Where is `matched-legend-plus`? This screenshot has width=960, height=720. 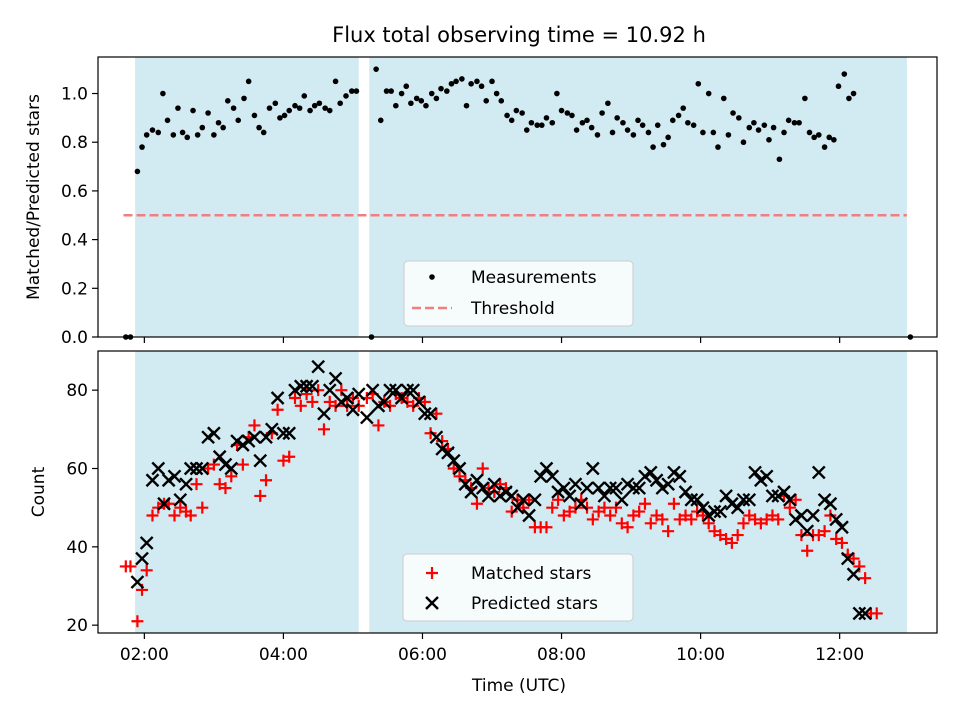
matched-legend-plus is located at coordinates (432, 573).